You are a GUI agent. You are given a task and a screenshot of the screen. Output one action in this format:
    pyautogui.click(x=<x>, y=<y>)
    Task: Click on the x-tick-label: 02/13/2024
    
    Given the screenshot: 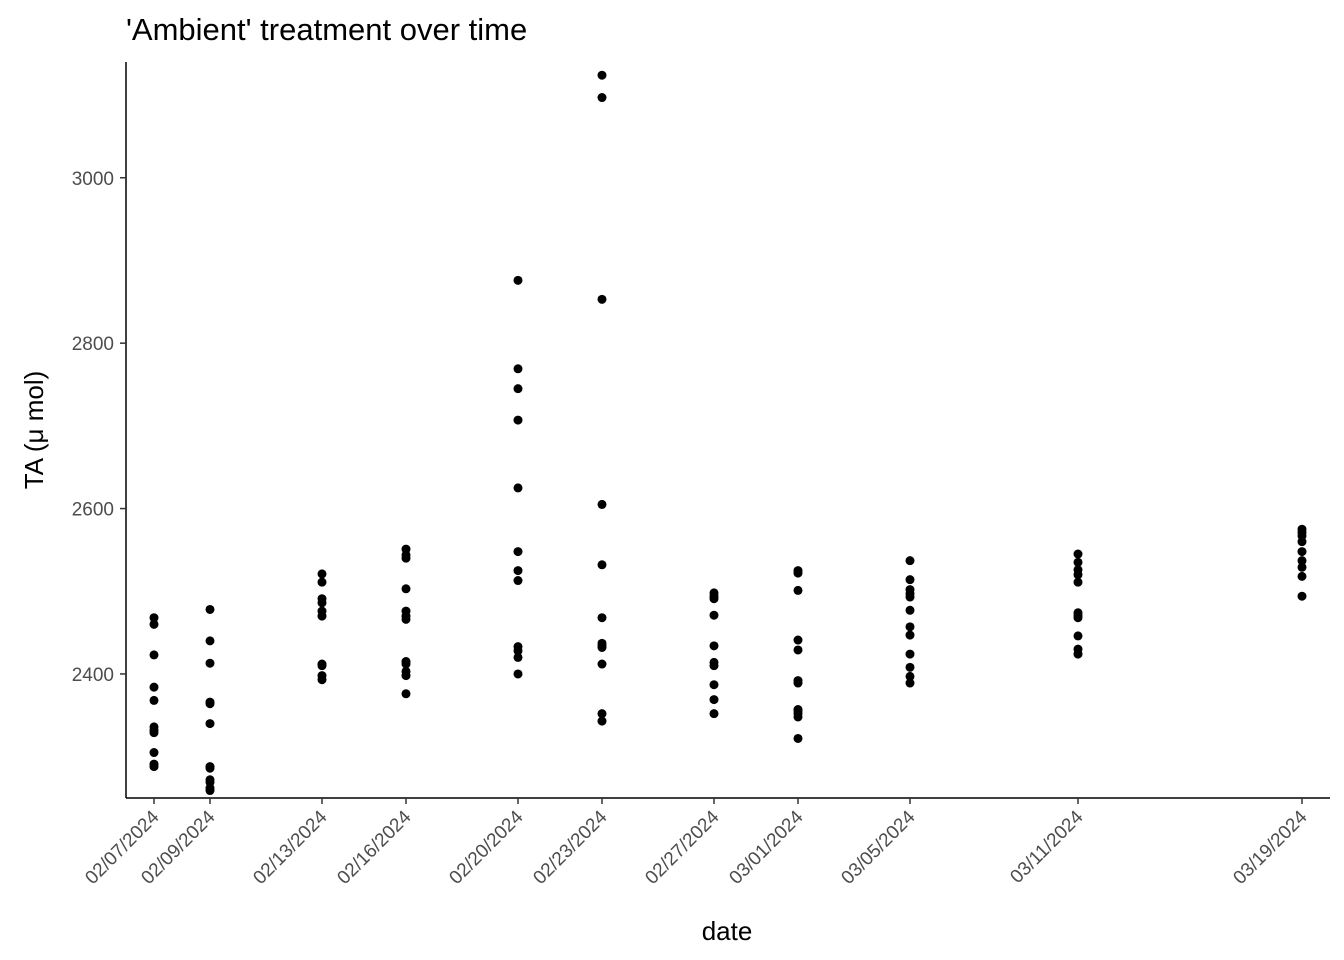 What is the action you would take?
    pyautogui.click(x=290, y=847)
    